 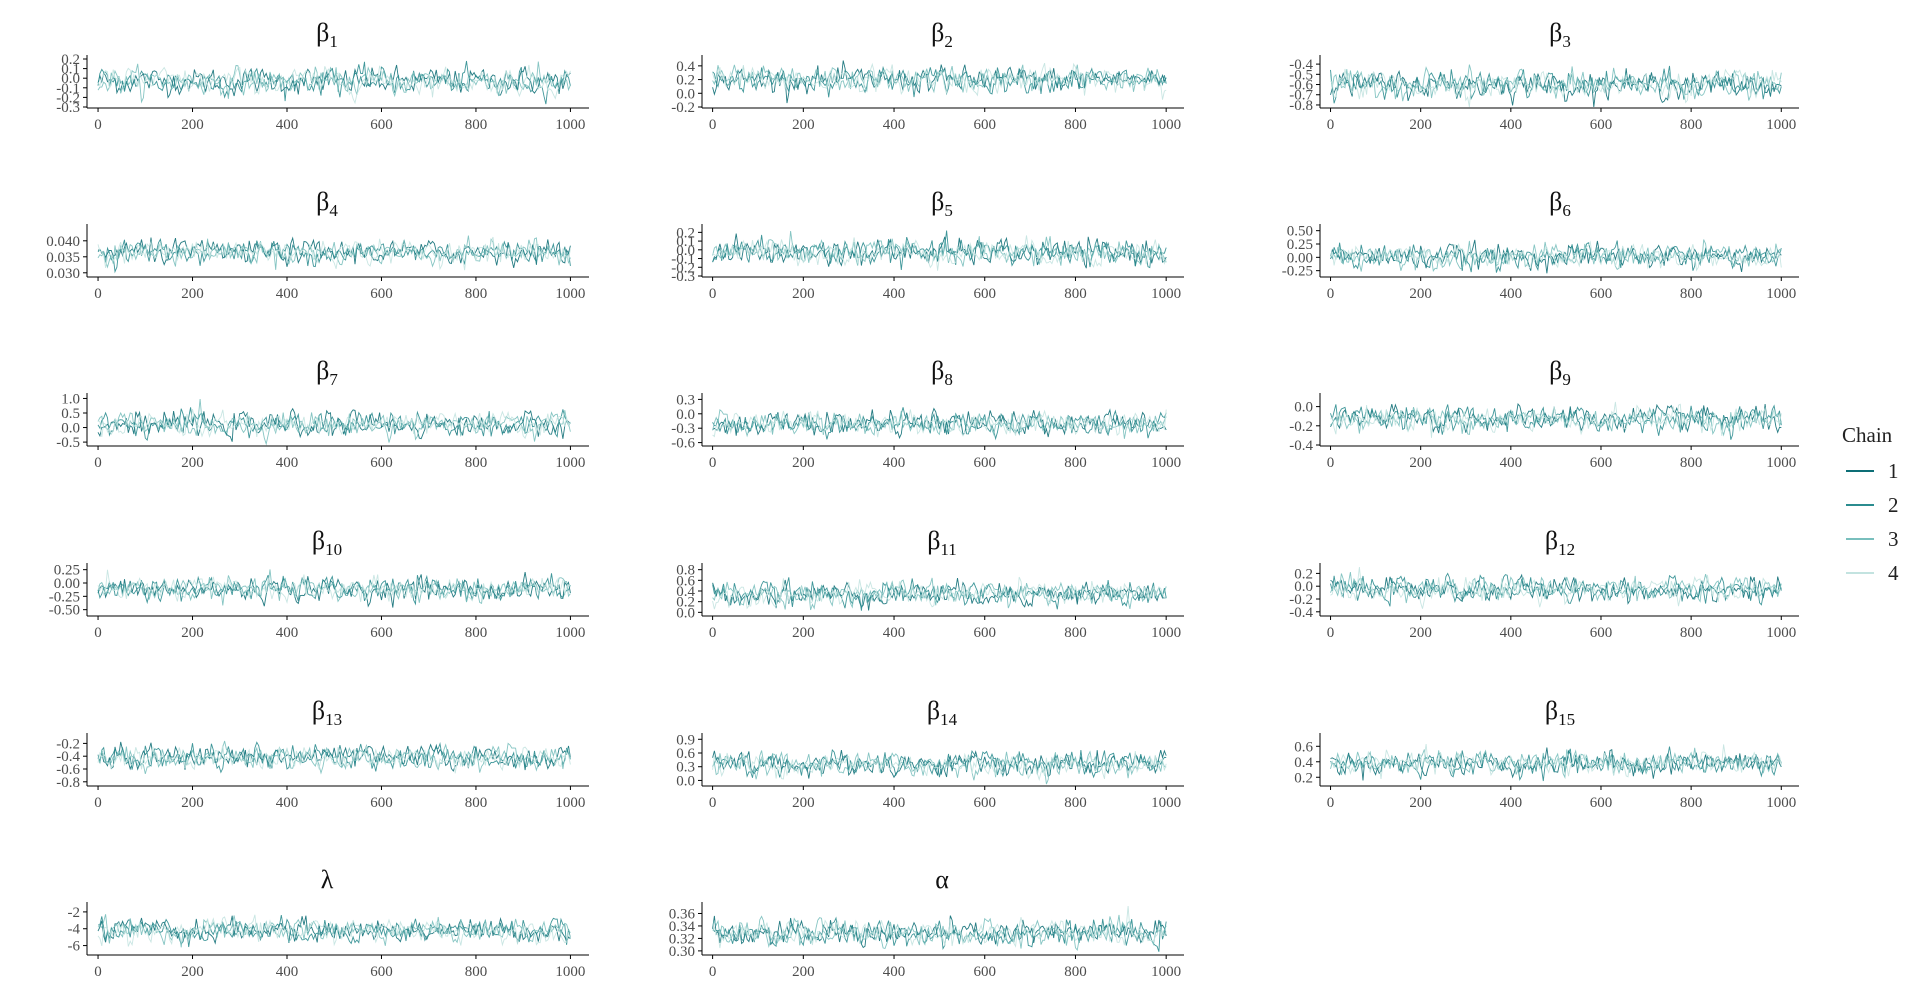 I want to click on panel-title: β15, so click(x=1560, y=712).